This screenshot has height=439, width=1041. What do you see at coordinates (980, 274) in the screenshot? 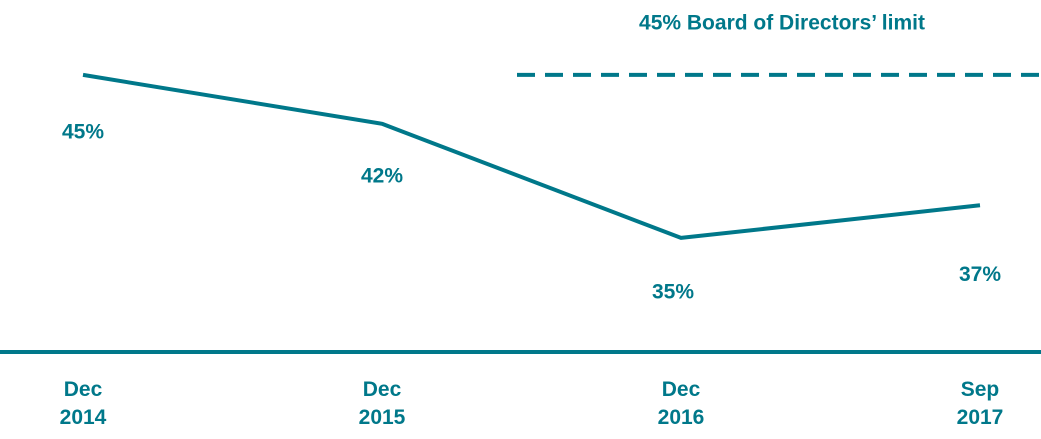
I see `data-label: 37%` at bounding box center [980, 274].